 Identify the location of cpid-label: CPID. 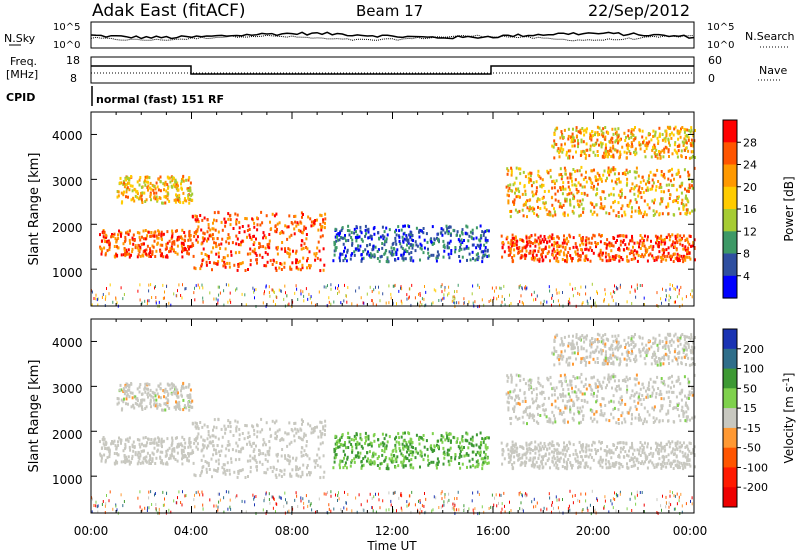
(20, 97).